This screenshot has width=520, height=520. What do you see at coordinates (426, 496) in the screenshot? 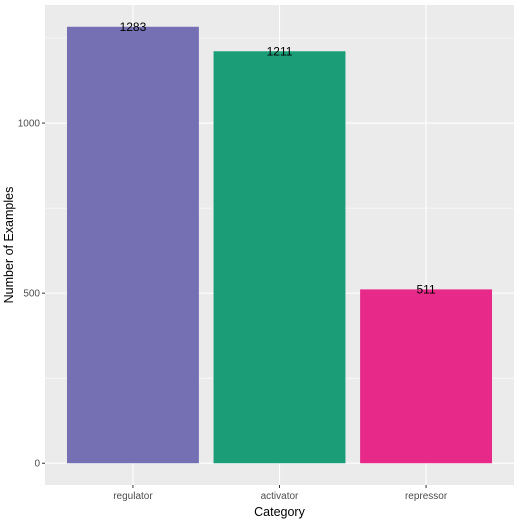
I see `x-tick-label-repressor: repressor` at bounding box center [426, 496].